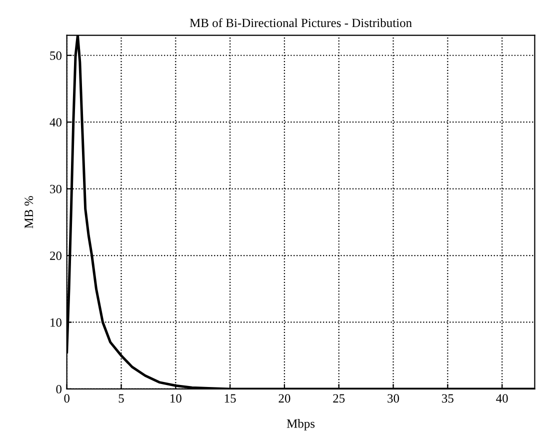 The height and width of the screenshot is (442, 557). What do you see at coordinates (67, 398) in the screenshot?
I see `x-tick-label: 0` at bounding box center [67, 398].